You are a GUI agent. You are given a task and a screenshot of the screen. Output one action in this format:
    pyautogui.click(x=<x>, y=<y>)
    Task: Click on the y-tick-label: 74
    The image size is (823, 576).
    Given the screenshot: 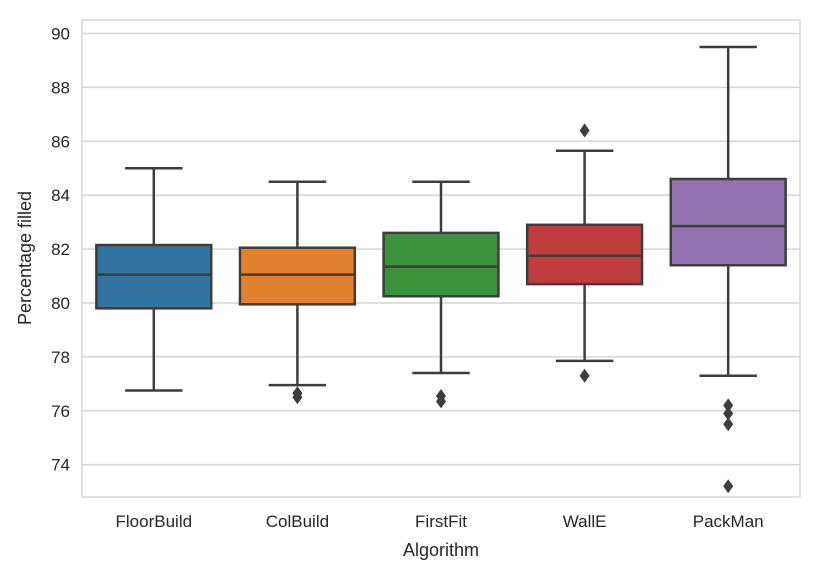 What is the action you would take?
    pyautogui.click(x=60, y=465)
    